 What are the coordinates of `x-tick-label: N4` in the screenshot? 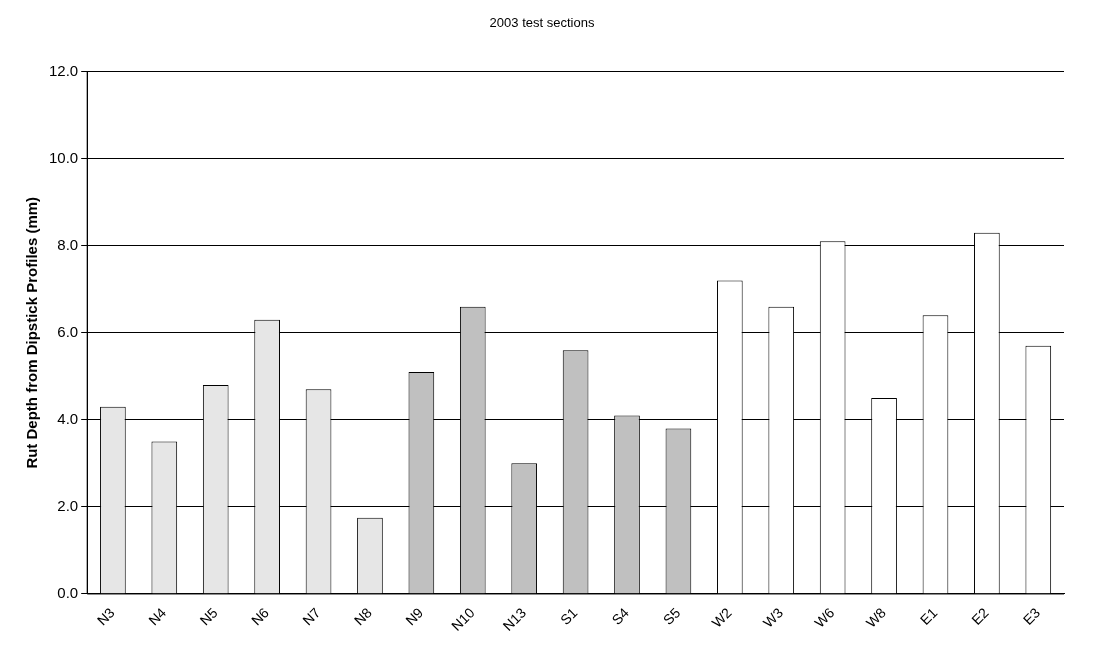 It's located at (157, 616).